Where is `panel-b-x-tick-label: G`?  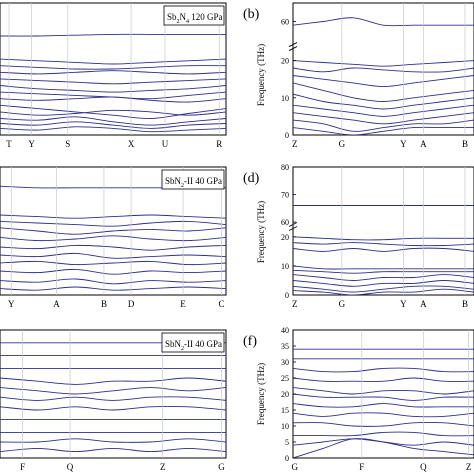
panel-b-x-tick-label: G is located at coordinates (342, 144).